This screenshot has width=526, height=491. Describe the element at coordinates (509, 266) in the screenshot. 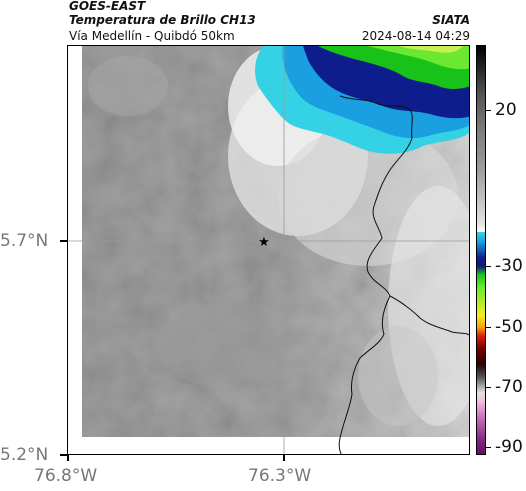

I see `colorbar-label: -30` at that location.